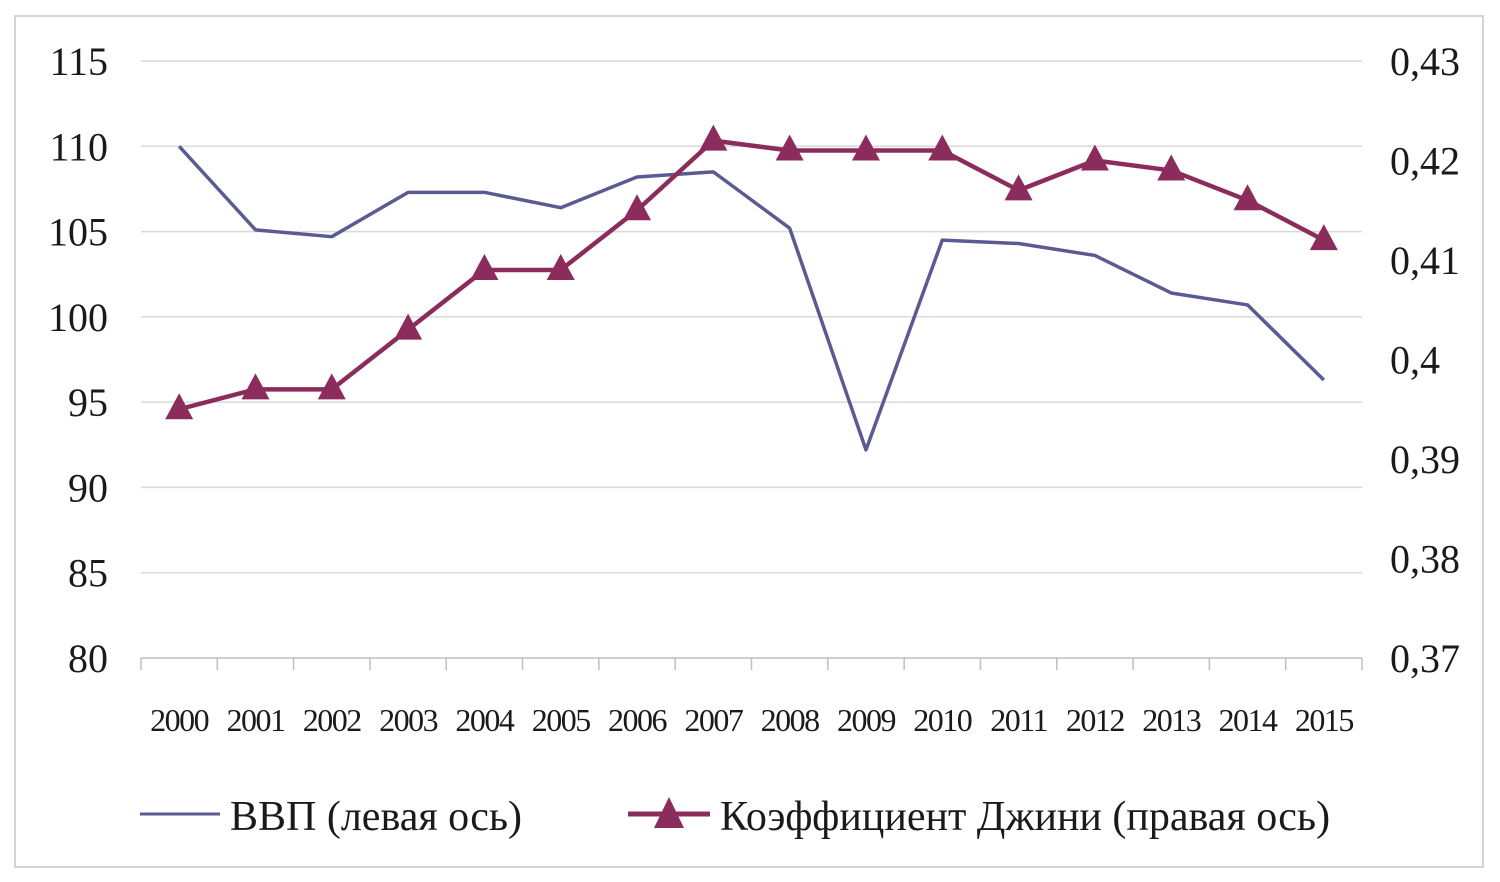 The width and height of the screenshot is (1500, 882). Describe the element at coordinates (714, 720) in the screenshot. I see `x-tick-label: 2007` at that location.